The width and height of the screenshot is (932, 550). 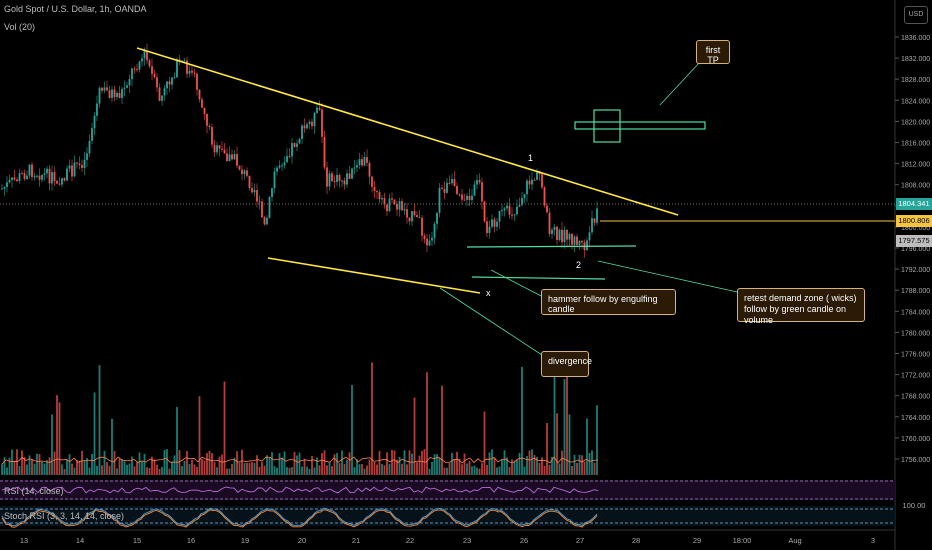 I want to click on rsi-indicator-label: RSI (14, close), so click(x=34, y=491).